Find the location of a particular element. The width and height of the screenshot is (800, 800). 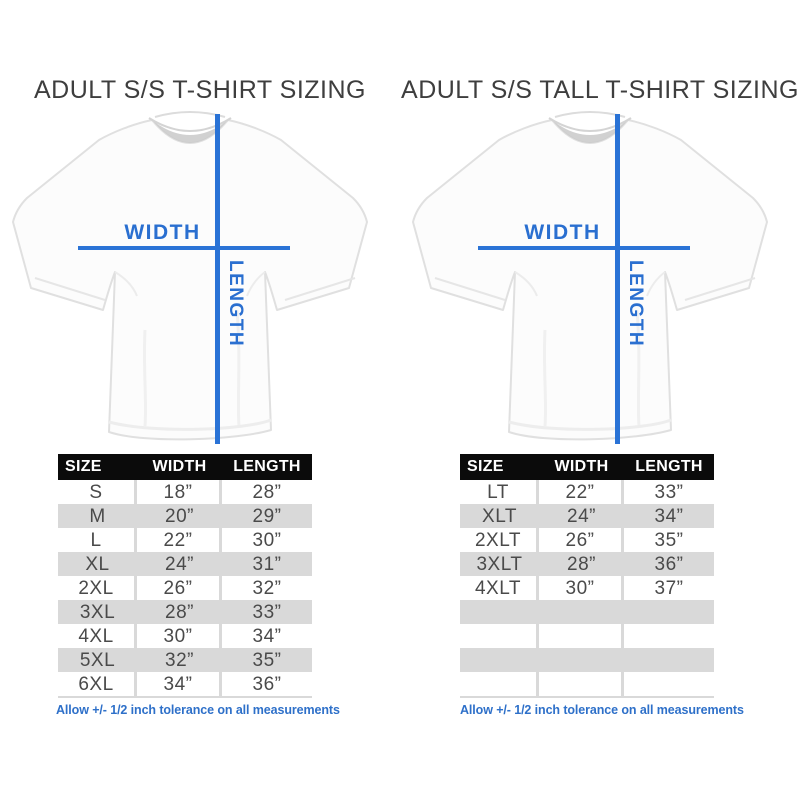

table-row: XLT 24” 34” is located at coordinates (587, 516).